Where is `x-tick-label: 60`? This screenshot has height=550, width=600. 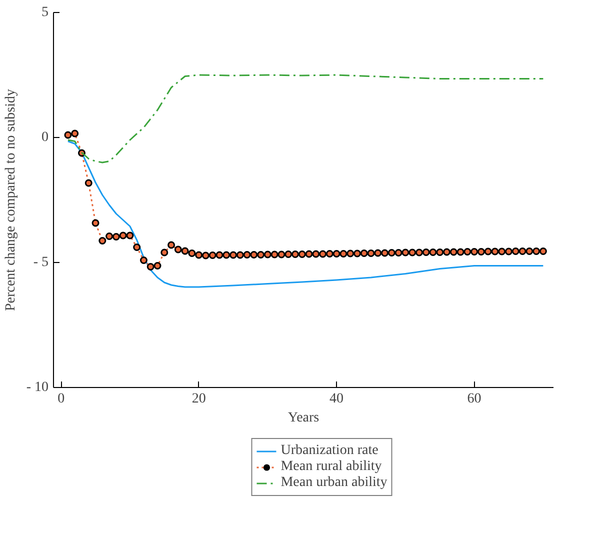
x-tick-label: 60 is located at coordinates (474, 399).